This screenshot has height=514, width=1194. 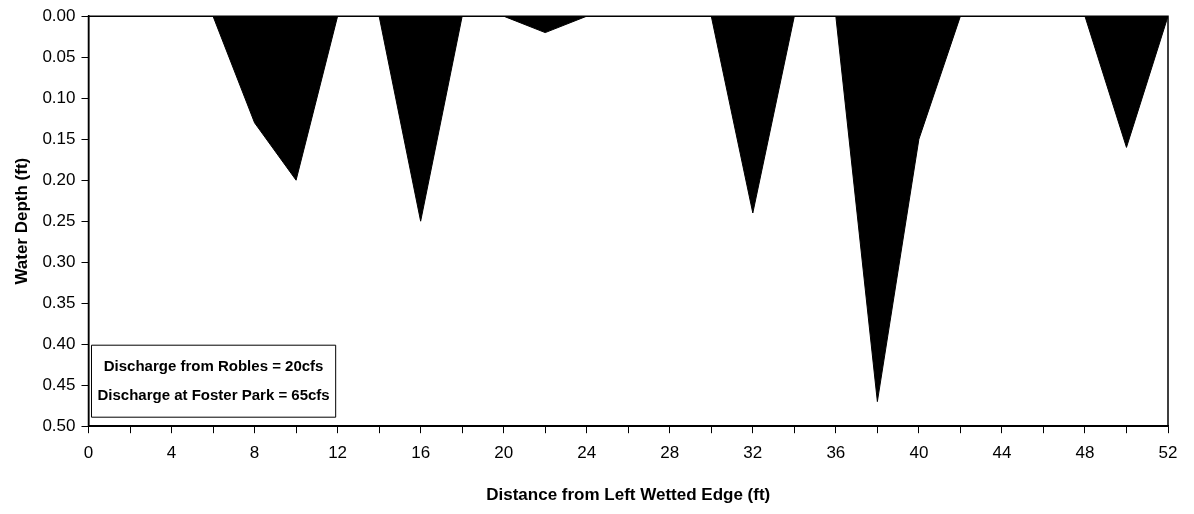 What do you see at coordinates (670, 453) in the screenshot?
I see `x-tick-label: 28` at bounding box center [670, 453].